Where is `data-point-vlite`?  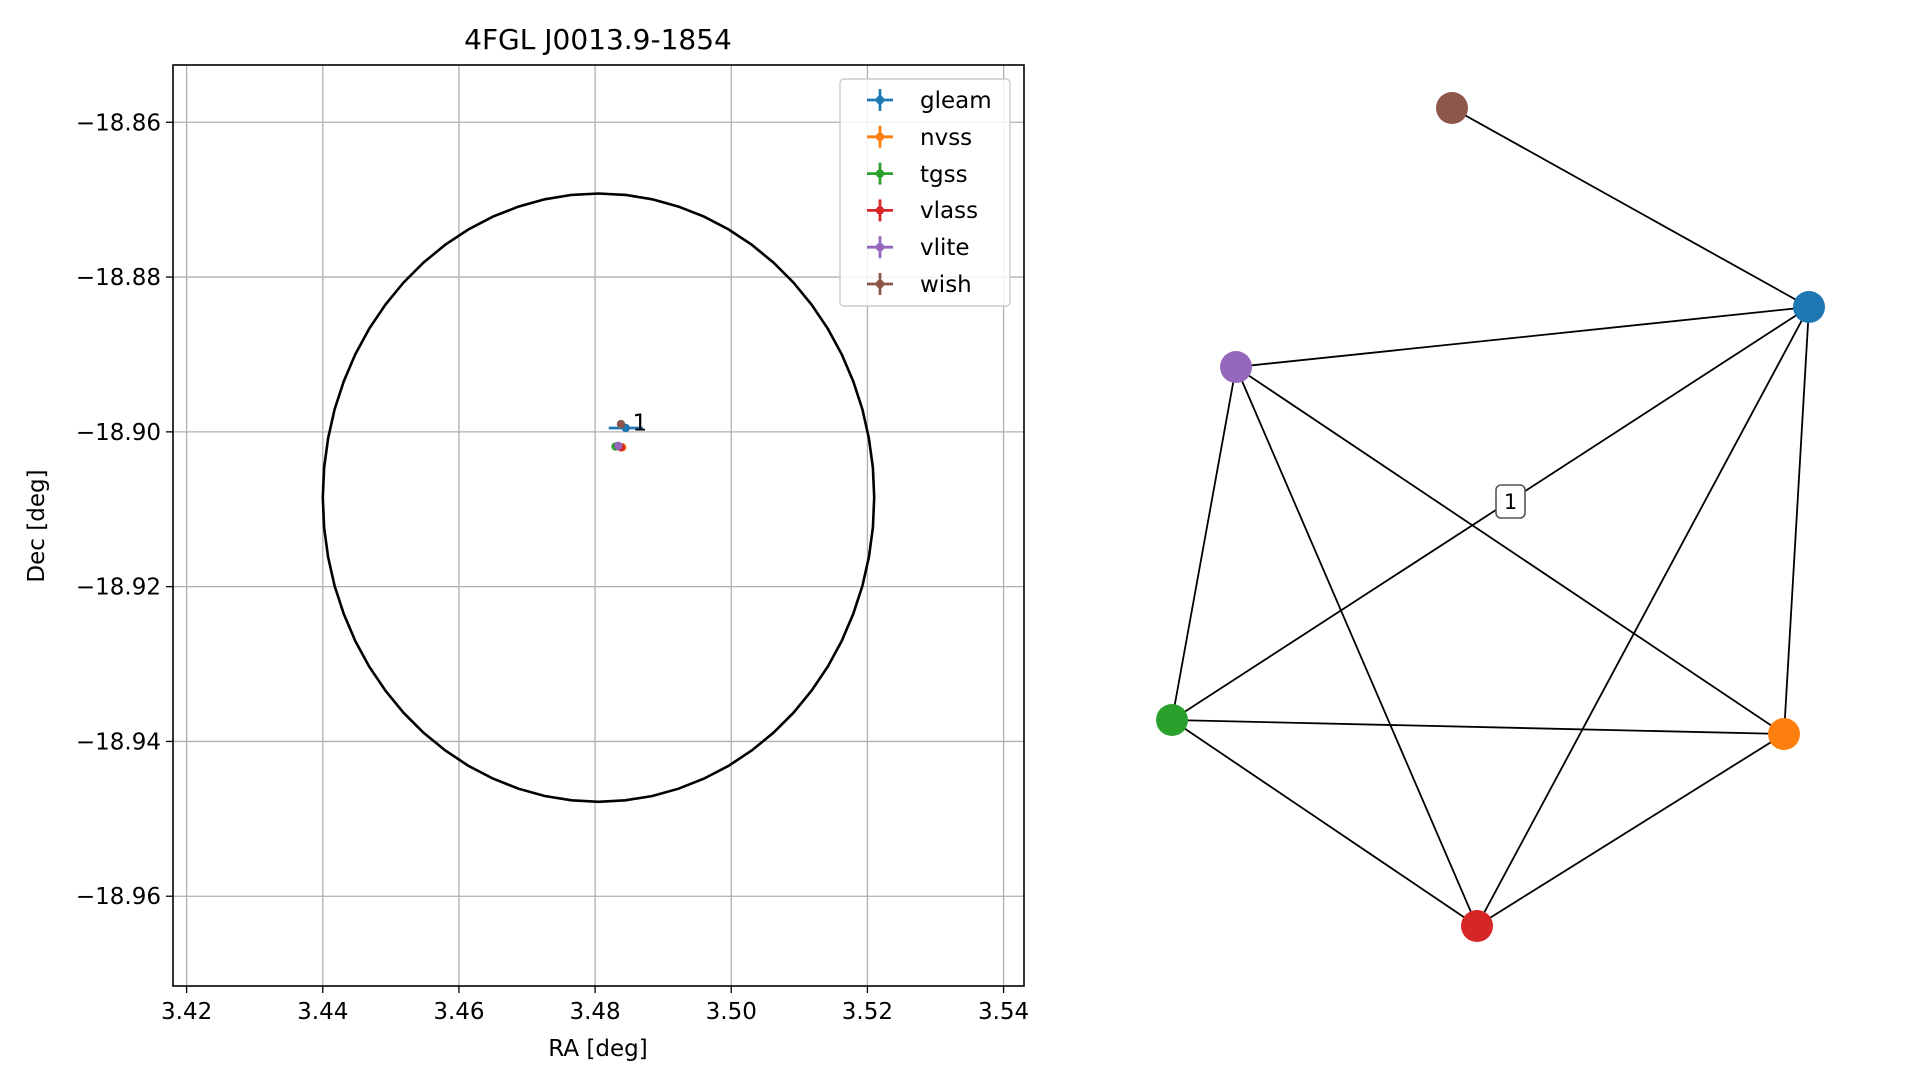 data-point-vlite is located at coordinates (618, 445).